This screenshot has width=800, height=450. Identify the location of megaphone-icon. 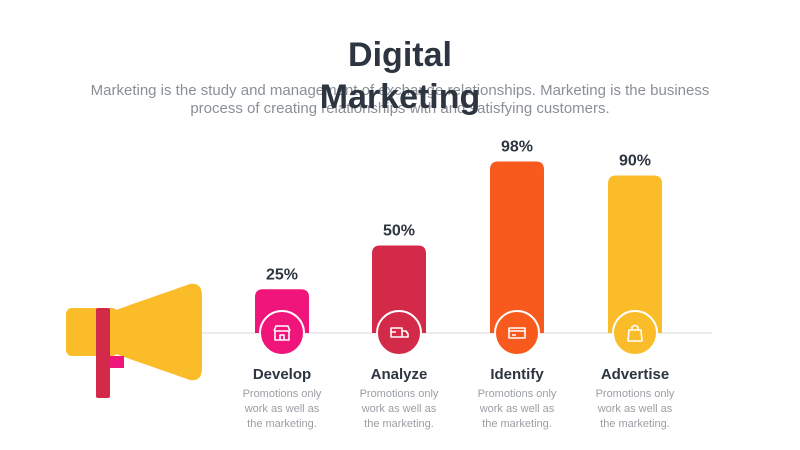
(134, 340).